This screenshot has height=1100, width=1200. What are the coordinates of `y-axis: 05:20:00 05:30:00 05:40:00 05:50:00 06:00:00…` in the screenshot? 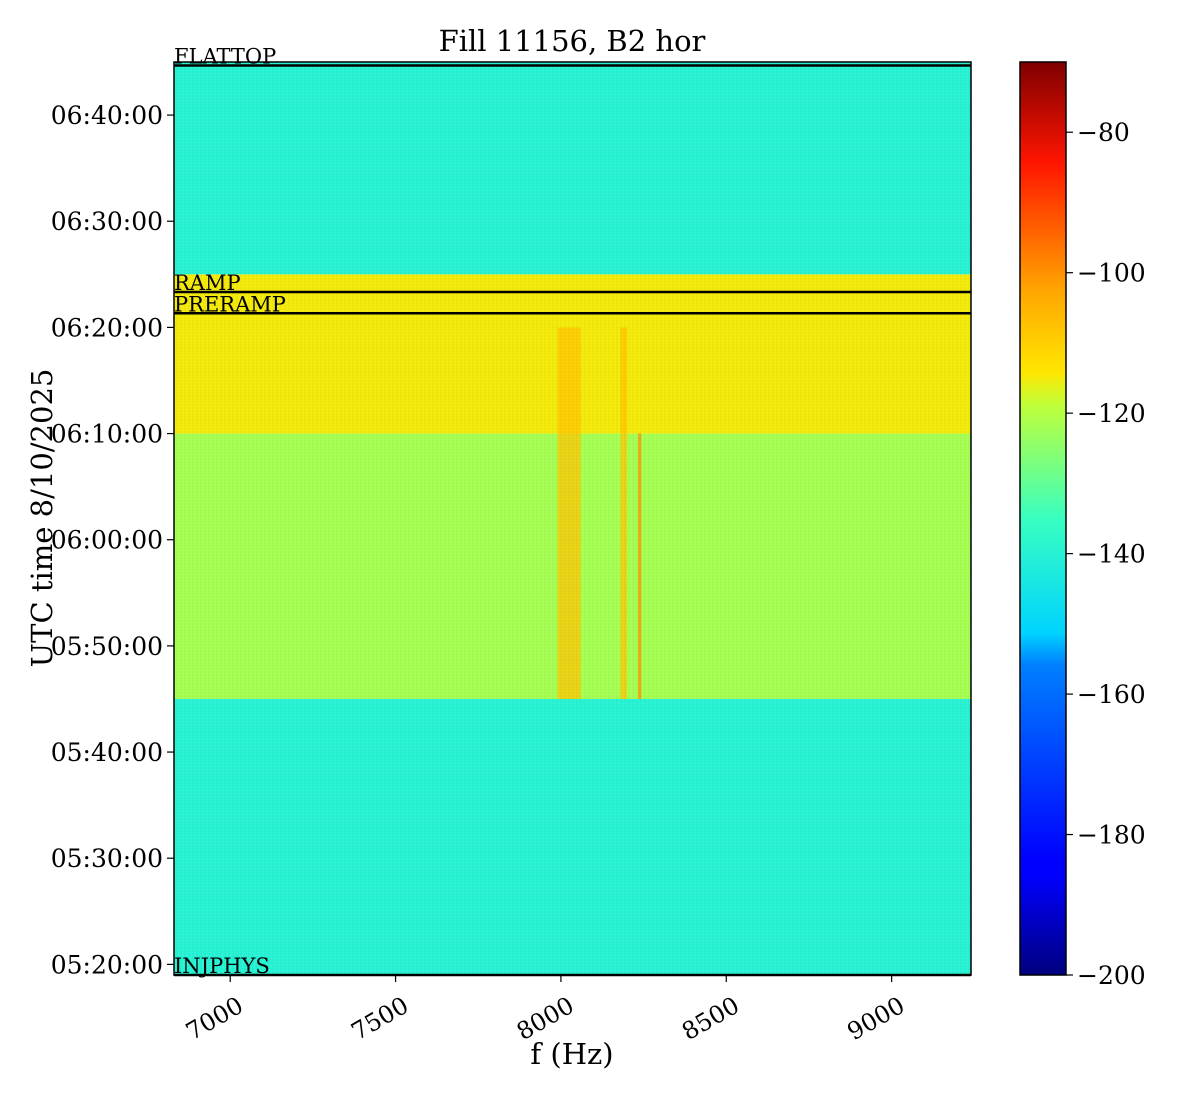 It's located at (112, 540).